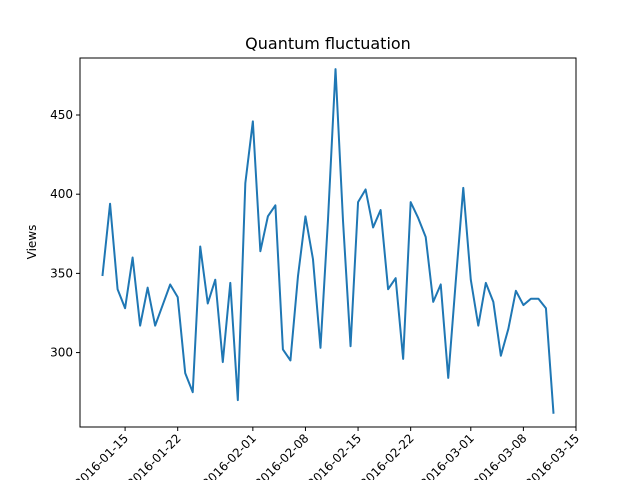  I want to click on x-tick-label: 2016-02-22, so click(387, 455).